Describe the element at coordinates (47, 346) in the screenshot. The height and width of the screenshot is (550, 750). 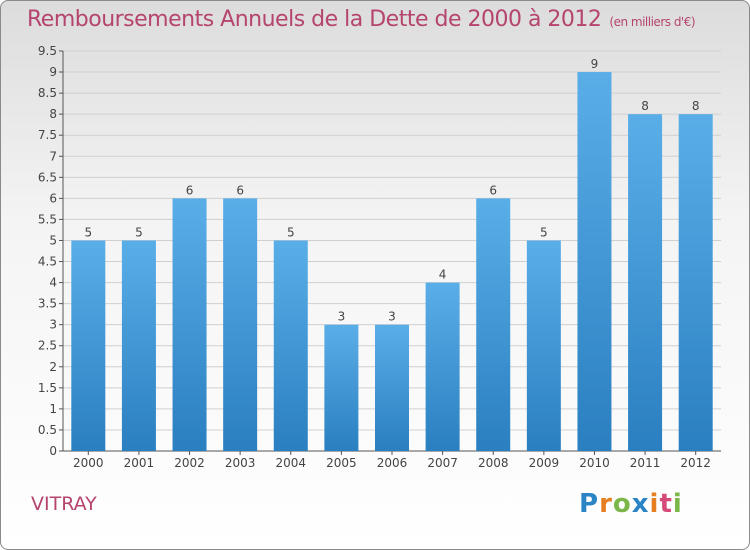
I see `y-tick-label: 2.5` at that location.